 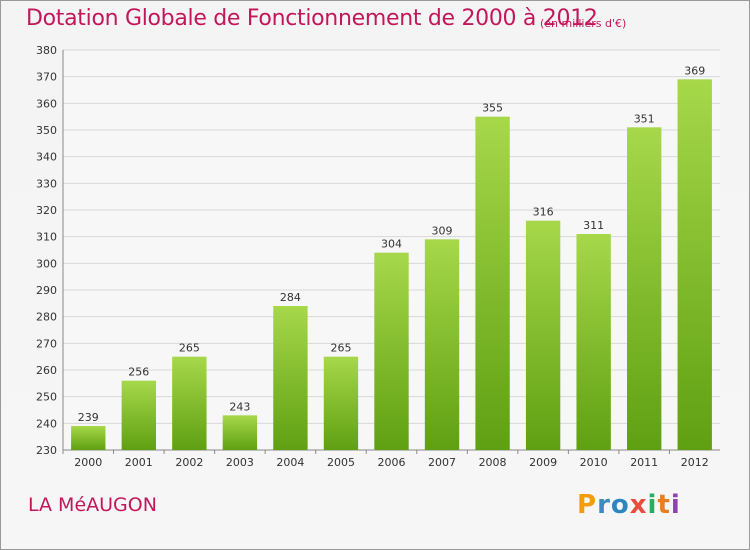 What do you see at coordinates (46, 103) in the screenshot?
I see `y-tick-label: 360` at bounding box center [46, 103].